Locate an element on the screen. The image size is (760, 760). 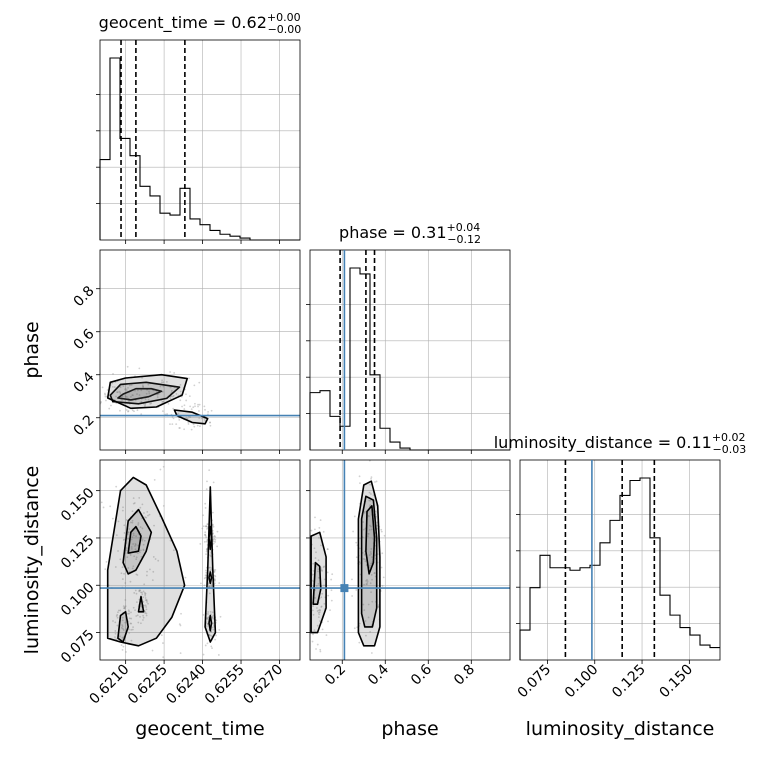
x-tick-label: 0.6255 is located at coordinates (225, 685).